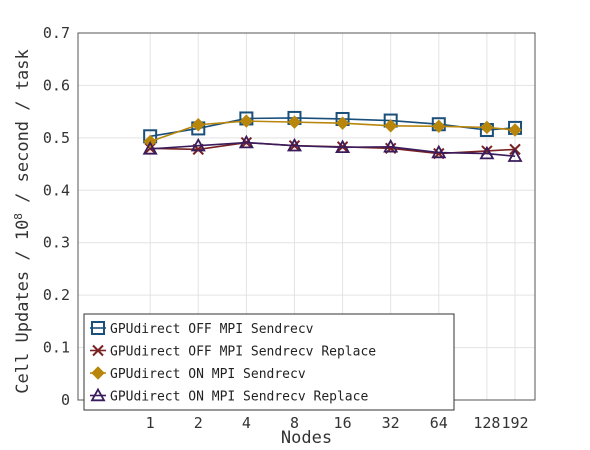 The height and width of the screenshot is (450, 590). Describe the element at coordinates (56, 216) in the screenshot. I see `y-axis-ticks: 0 0.1 0.2 0.3 0.4 0.5 0.6 0.7` at that location.